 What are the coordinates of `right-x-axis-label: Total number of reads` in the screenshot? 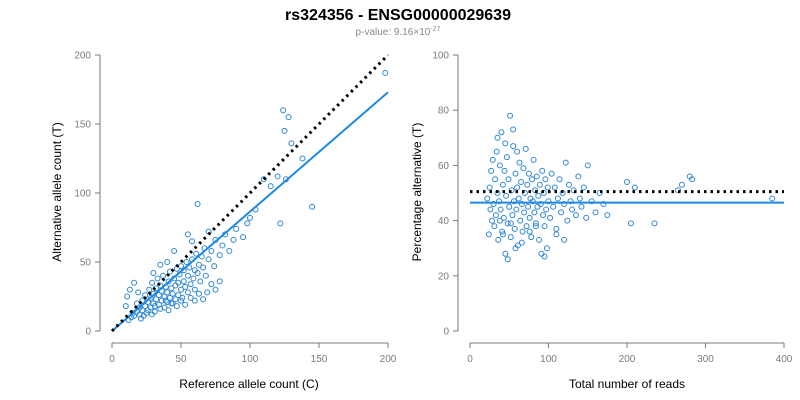 It's located at (627, 384).